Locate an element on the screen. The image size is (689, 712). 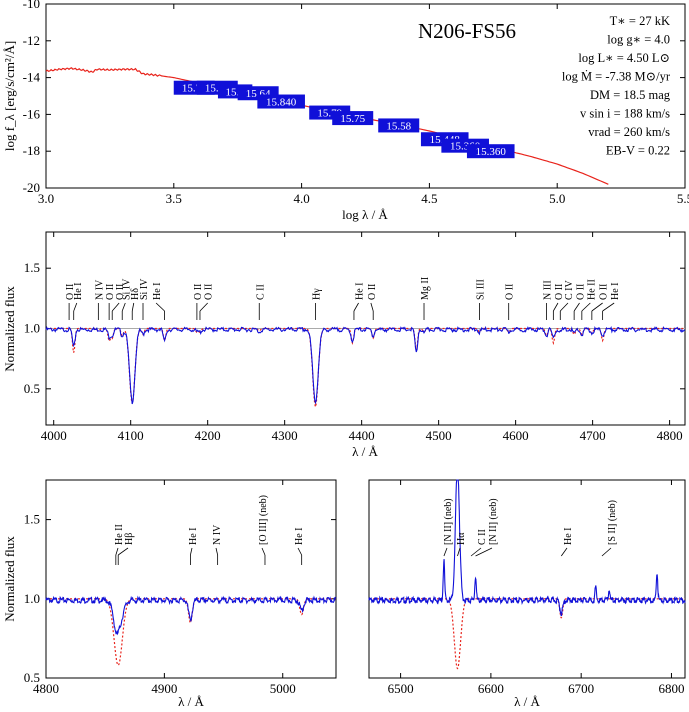
halpha-axes-frame is located at coordinates (527, 579).